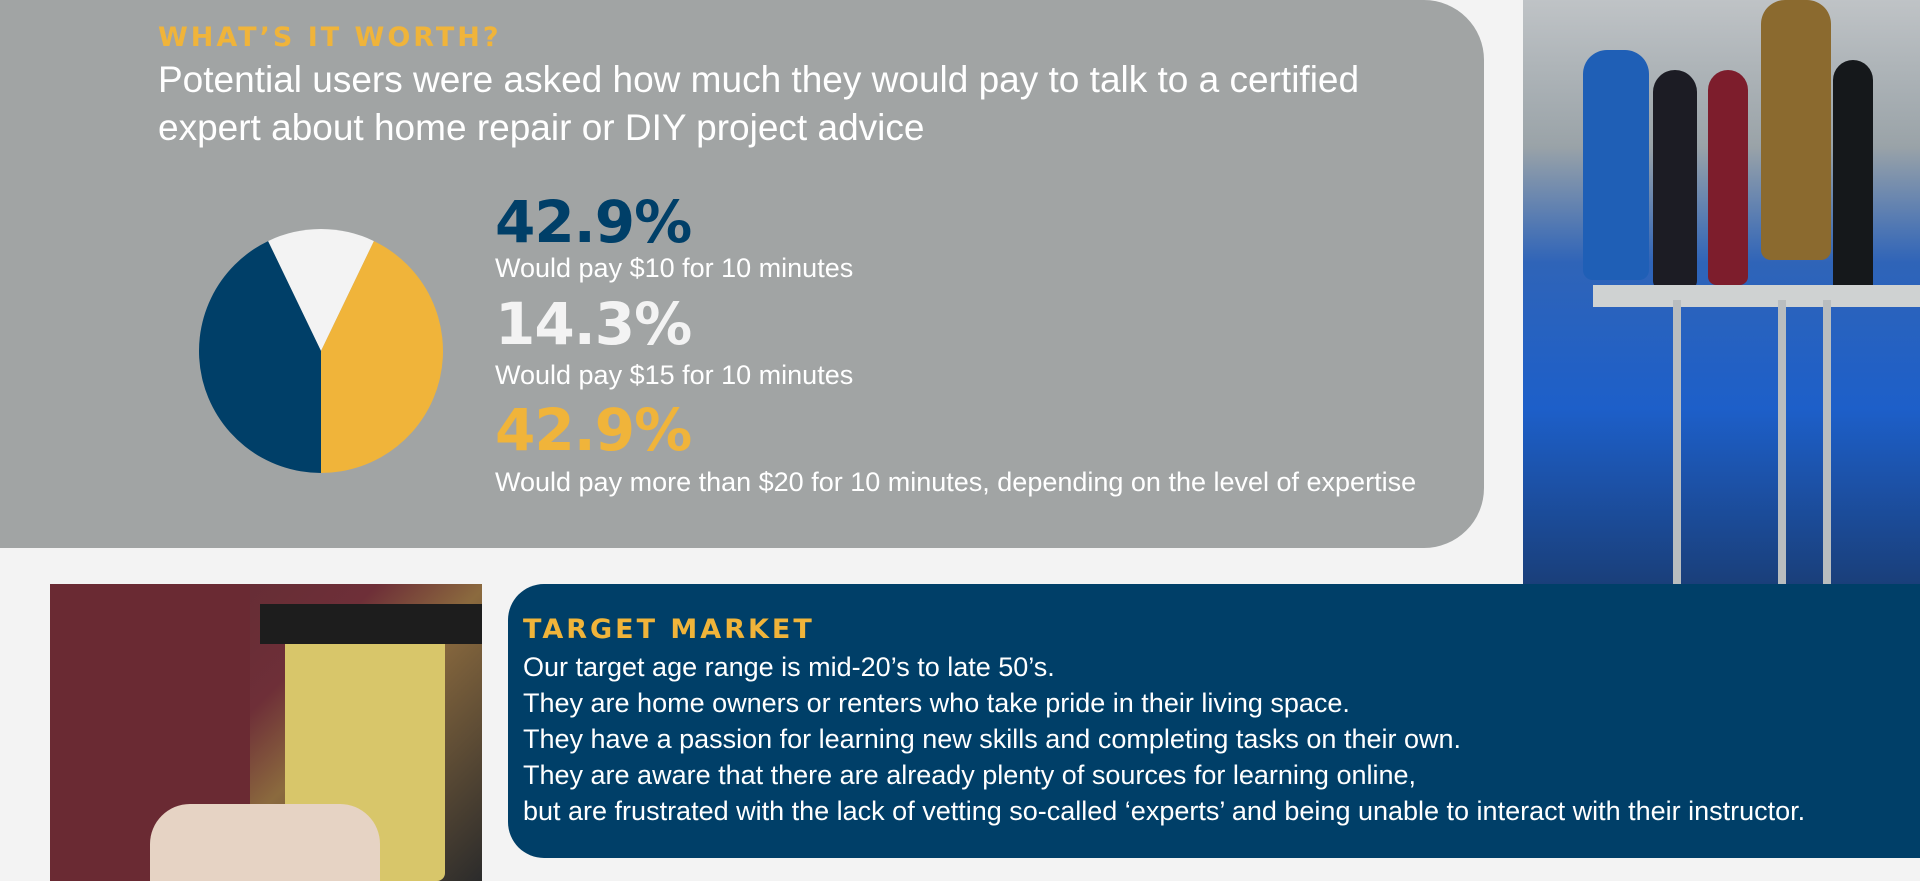  What do you see at coordinates (1756, 296) in the screenshot?
I see `tool-rail` at bounding box center [1756, 296].